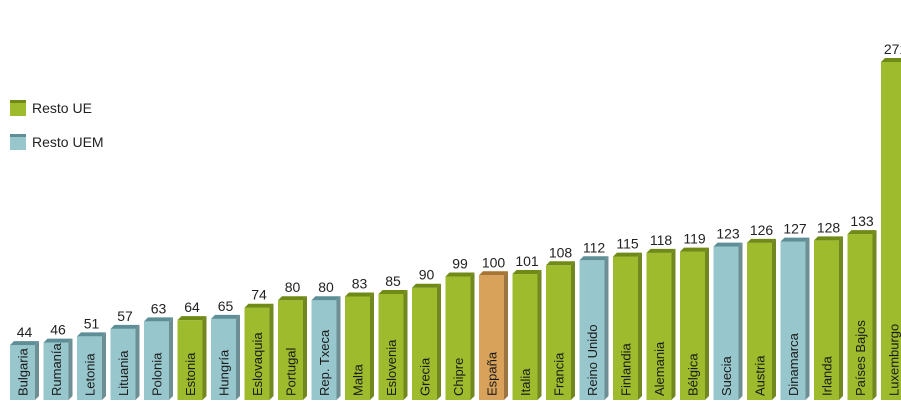 The image size is (901, 404). I want to click on bar-hungría, so click(223, 359).